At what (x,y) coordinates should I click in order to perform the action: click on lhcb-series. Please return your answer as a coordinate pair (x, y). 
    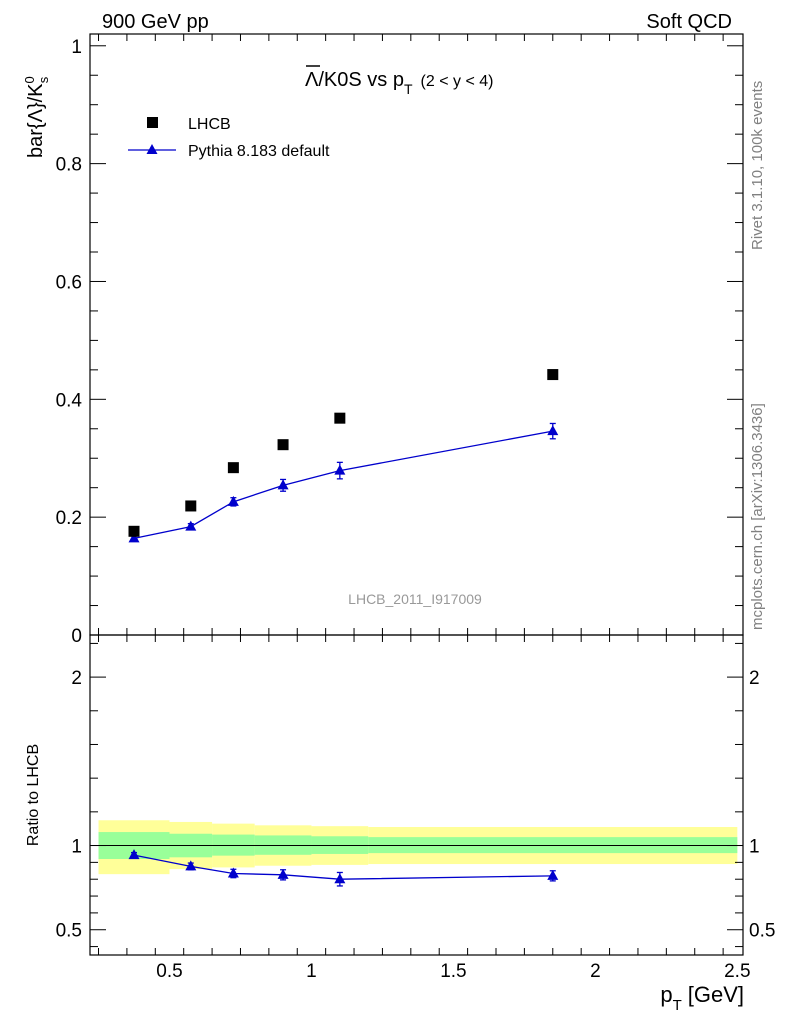
    Looking at the image, I should click on (343, 453).